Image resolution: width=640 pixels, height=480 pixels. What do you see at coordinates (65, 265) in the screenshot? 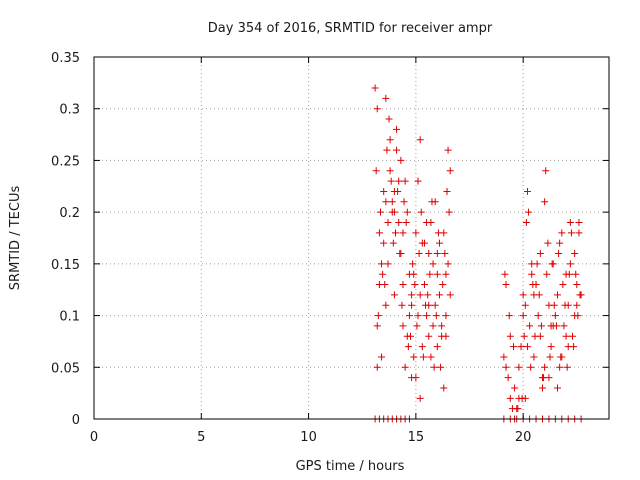
I see `y-tick-label: 0.15` at bounding box center [65, 265].